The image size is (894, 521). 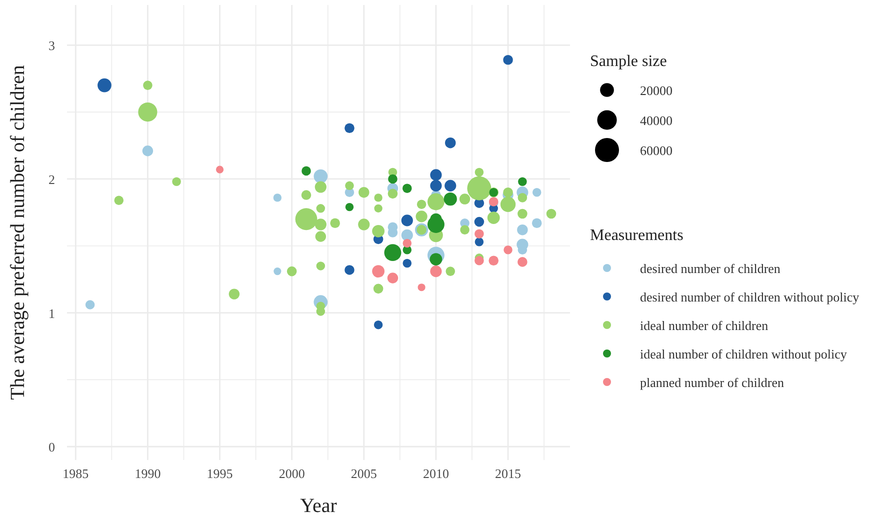 What do you see at coordinates (291, 473) in the screenshot?
I see `x-tick-label: 2000` at bounding box center [291, 473].